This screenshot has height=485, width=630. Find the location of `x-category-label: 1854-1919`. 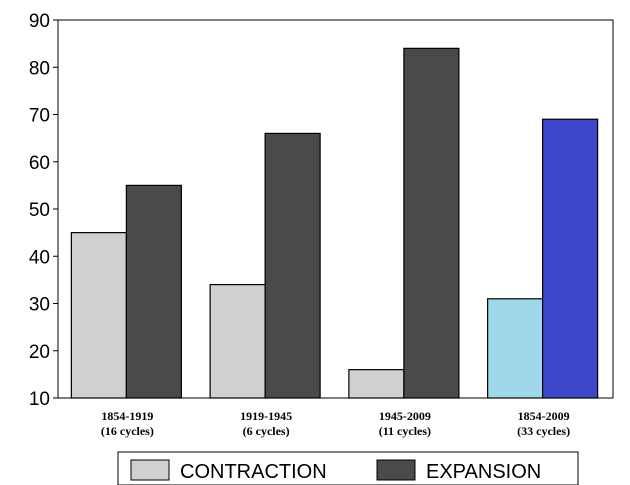

x-category-label: 1854-1919 is located at coordinates (127, 416).